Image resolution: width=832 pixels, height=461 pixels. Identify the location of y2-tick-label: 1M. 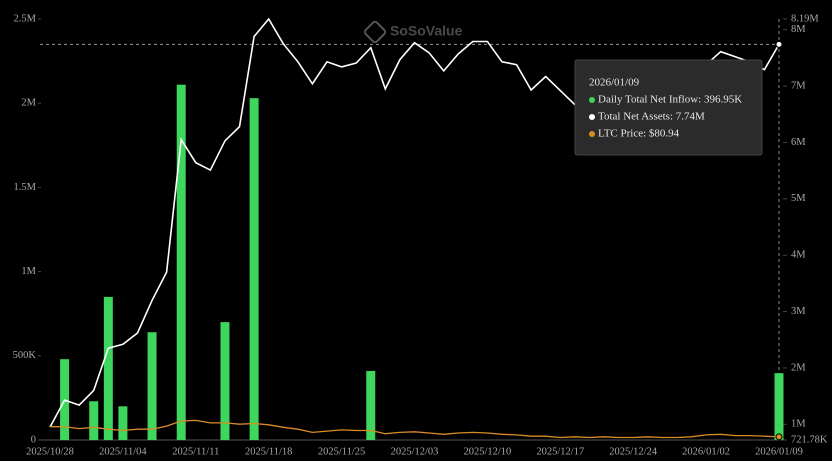
(798, 424).